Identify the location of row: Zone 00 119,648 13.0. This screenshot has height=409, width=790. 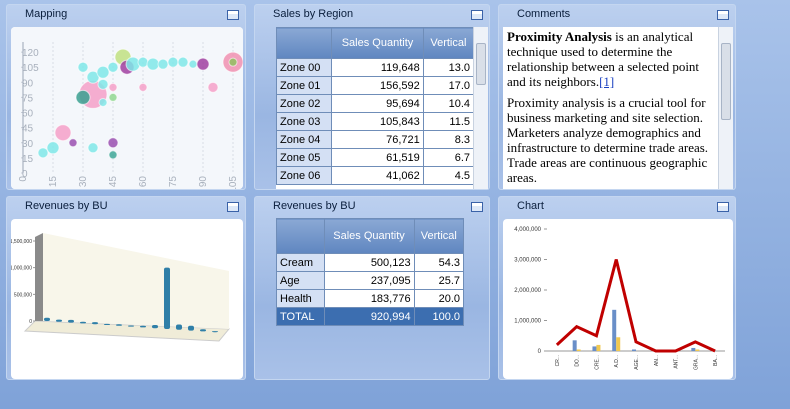
(375, 67).